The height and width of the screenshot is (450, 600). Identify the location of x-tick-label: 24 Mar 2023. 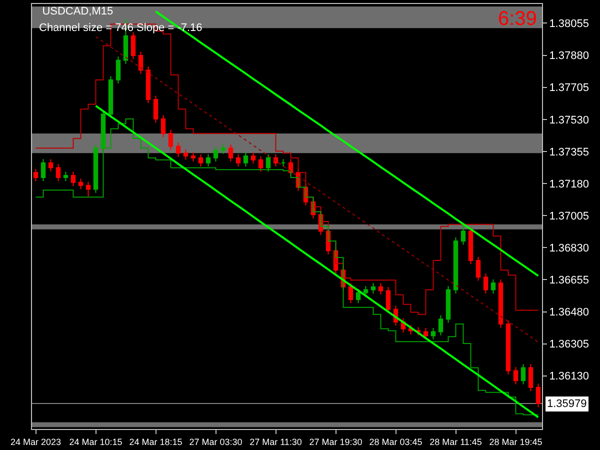
(36, 441).